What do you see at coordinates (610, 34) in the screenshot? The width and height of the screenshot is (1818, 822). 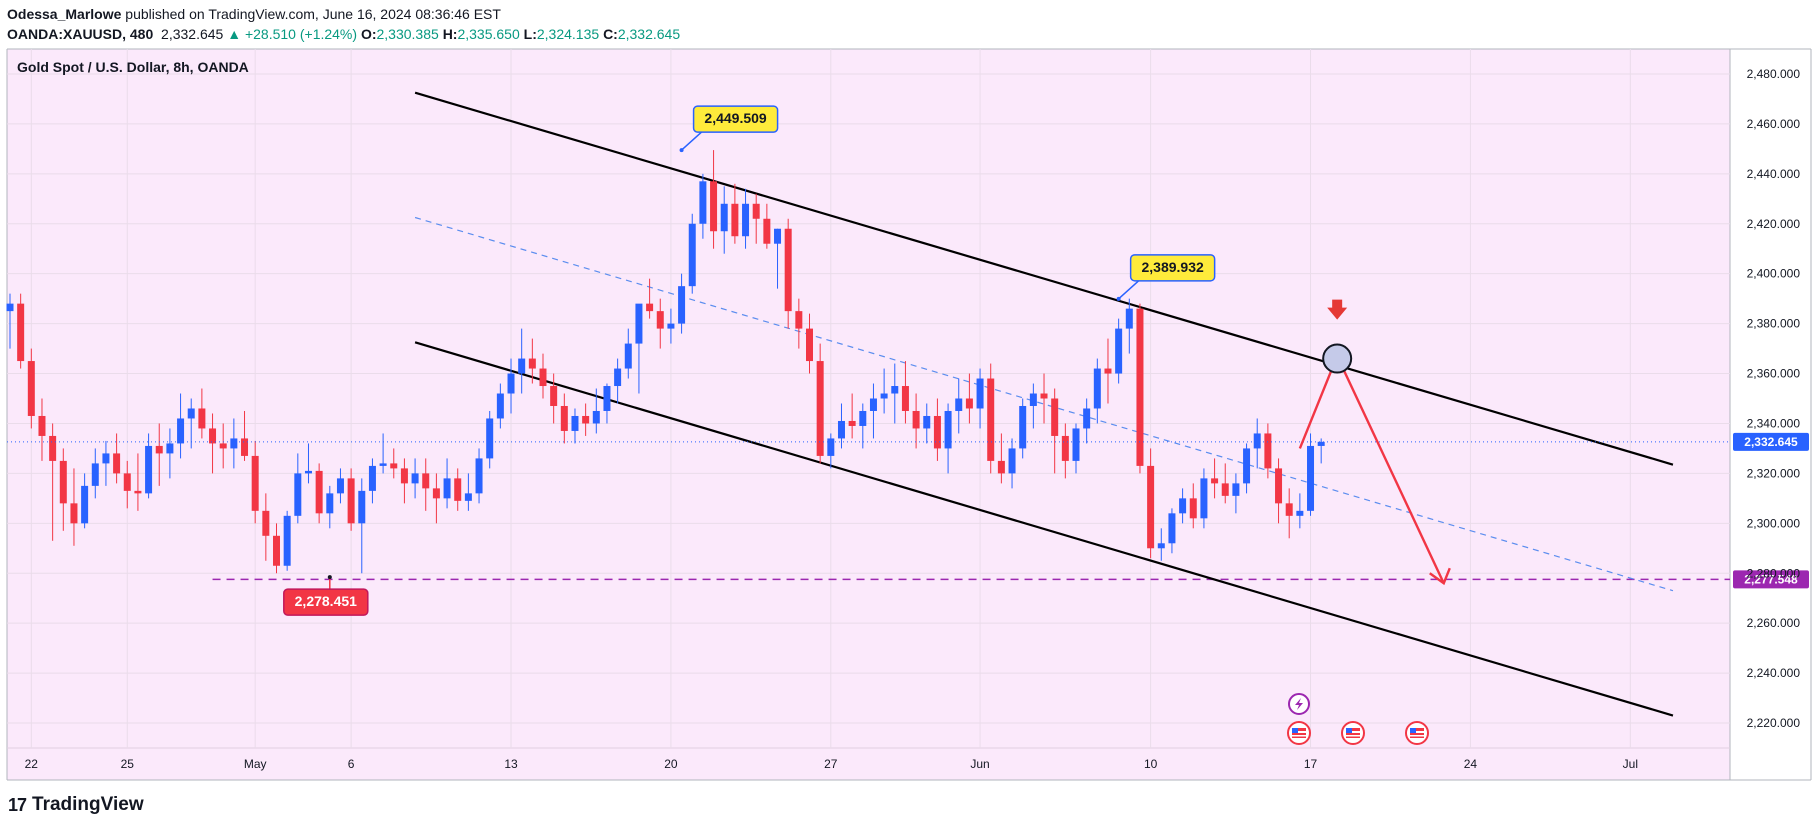 I see `close-label: C:` at bounding box center [610, 34].